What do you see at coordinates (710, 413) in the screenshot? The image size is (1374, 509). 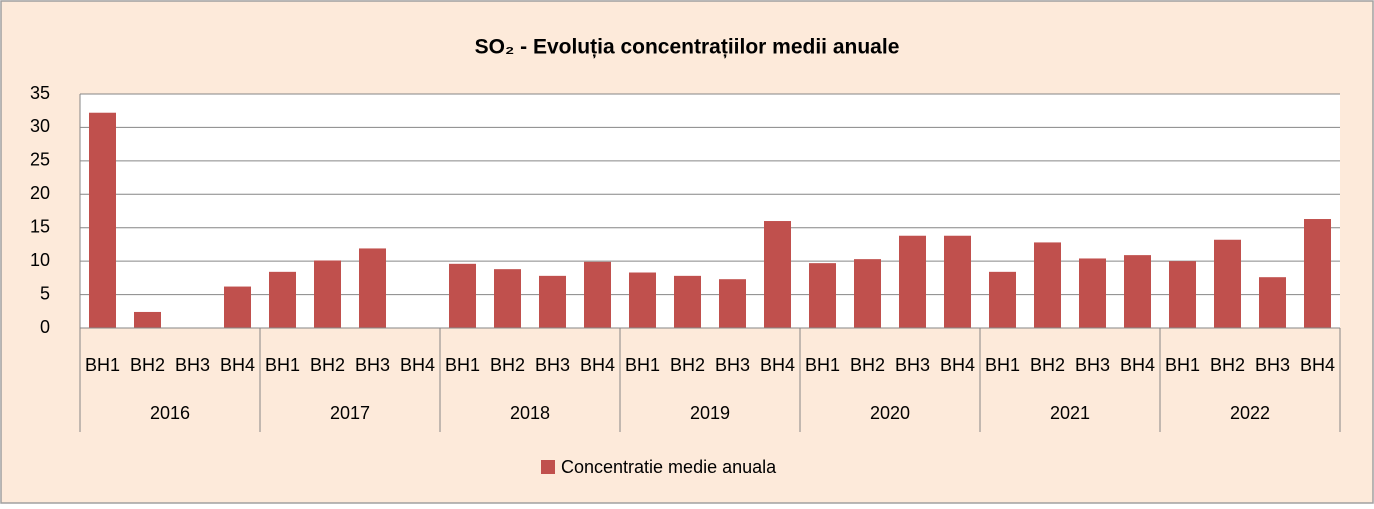 I see `group-label: 2019` at bounding box center [710, 413].